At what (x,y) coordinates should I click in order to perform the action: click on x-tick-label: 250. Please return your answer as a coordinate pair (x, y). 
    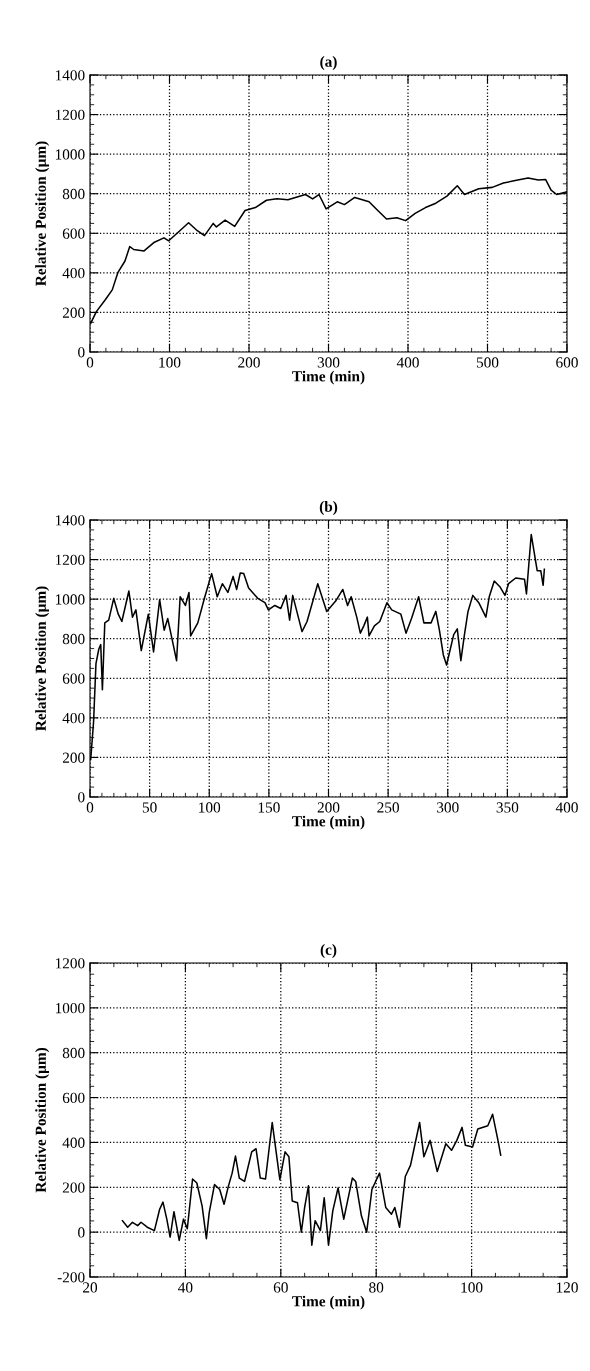
    Looking at the image, I should click on (388, 807).